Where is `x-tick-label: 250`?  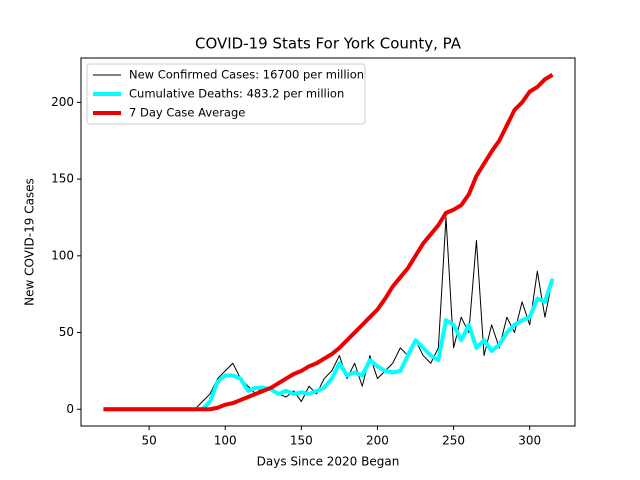
x-tick-label: 250 is located at coordinates (453, 441).